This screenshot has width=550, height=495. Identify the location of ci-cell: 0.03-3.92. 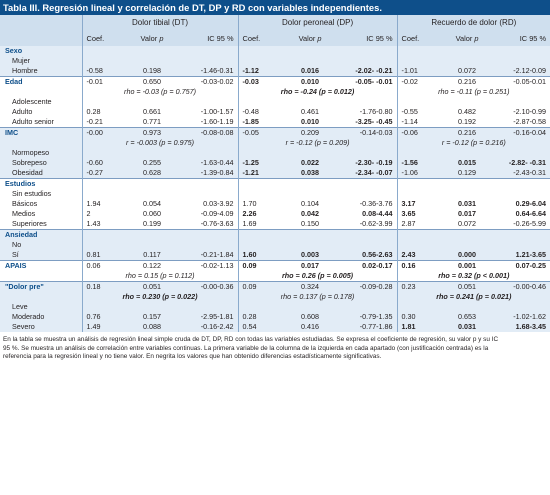
(218, 203).